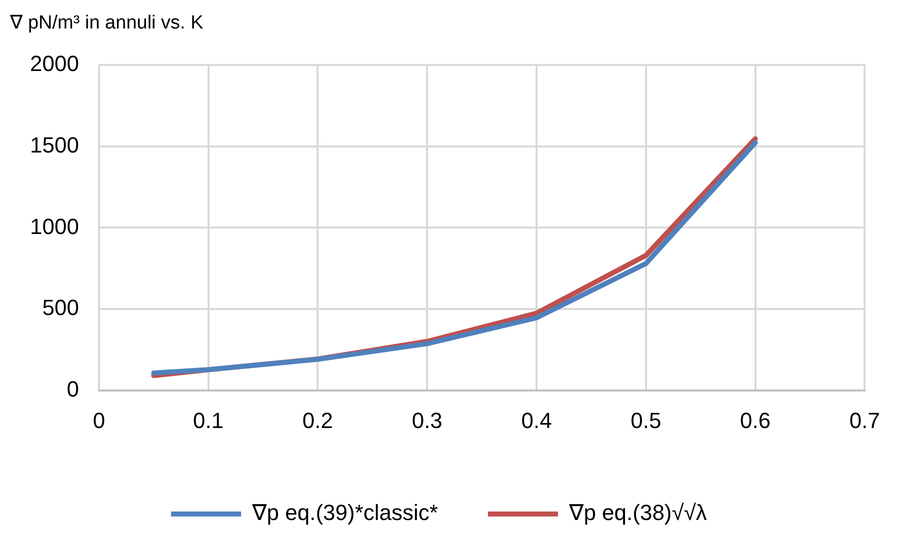 The width and height of the screenshot is (898, 540). What do you see at coordinates (318, 420) in the screenshot?
I see `x-tick-label: 0.2` at bounding box center [318, 420].